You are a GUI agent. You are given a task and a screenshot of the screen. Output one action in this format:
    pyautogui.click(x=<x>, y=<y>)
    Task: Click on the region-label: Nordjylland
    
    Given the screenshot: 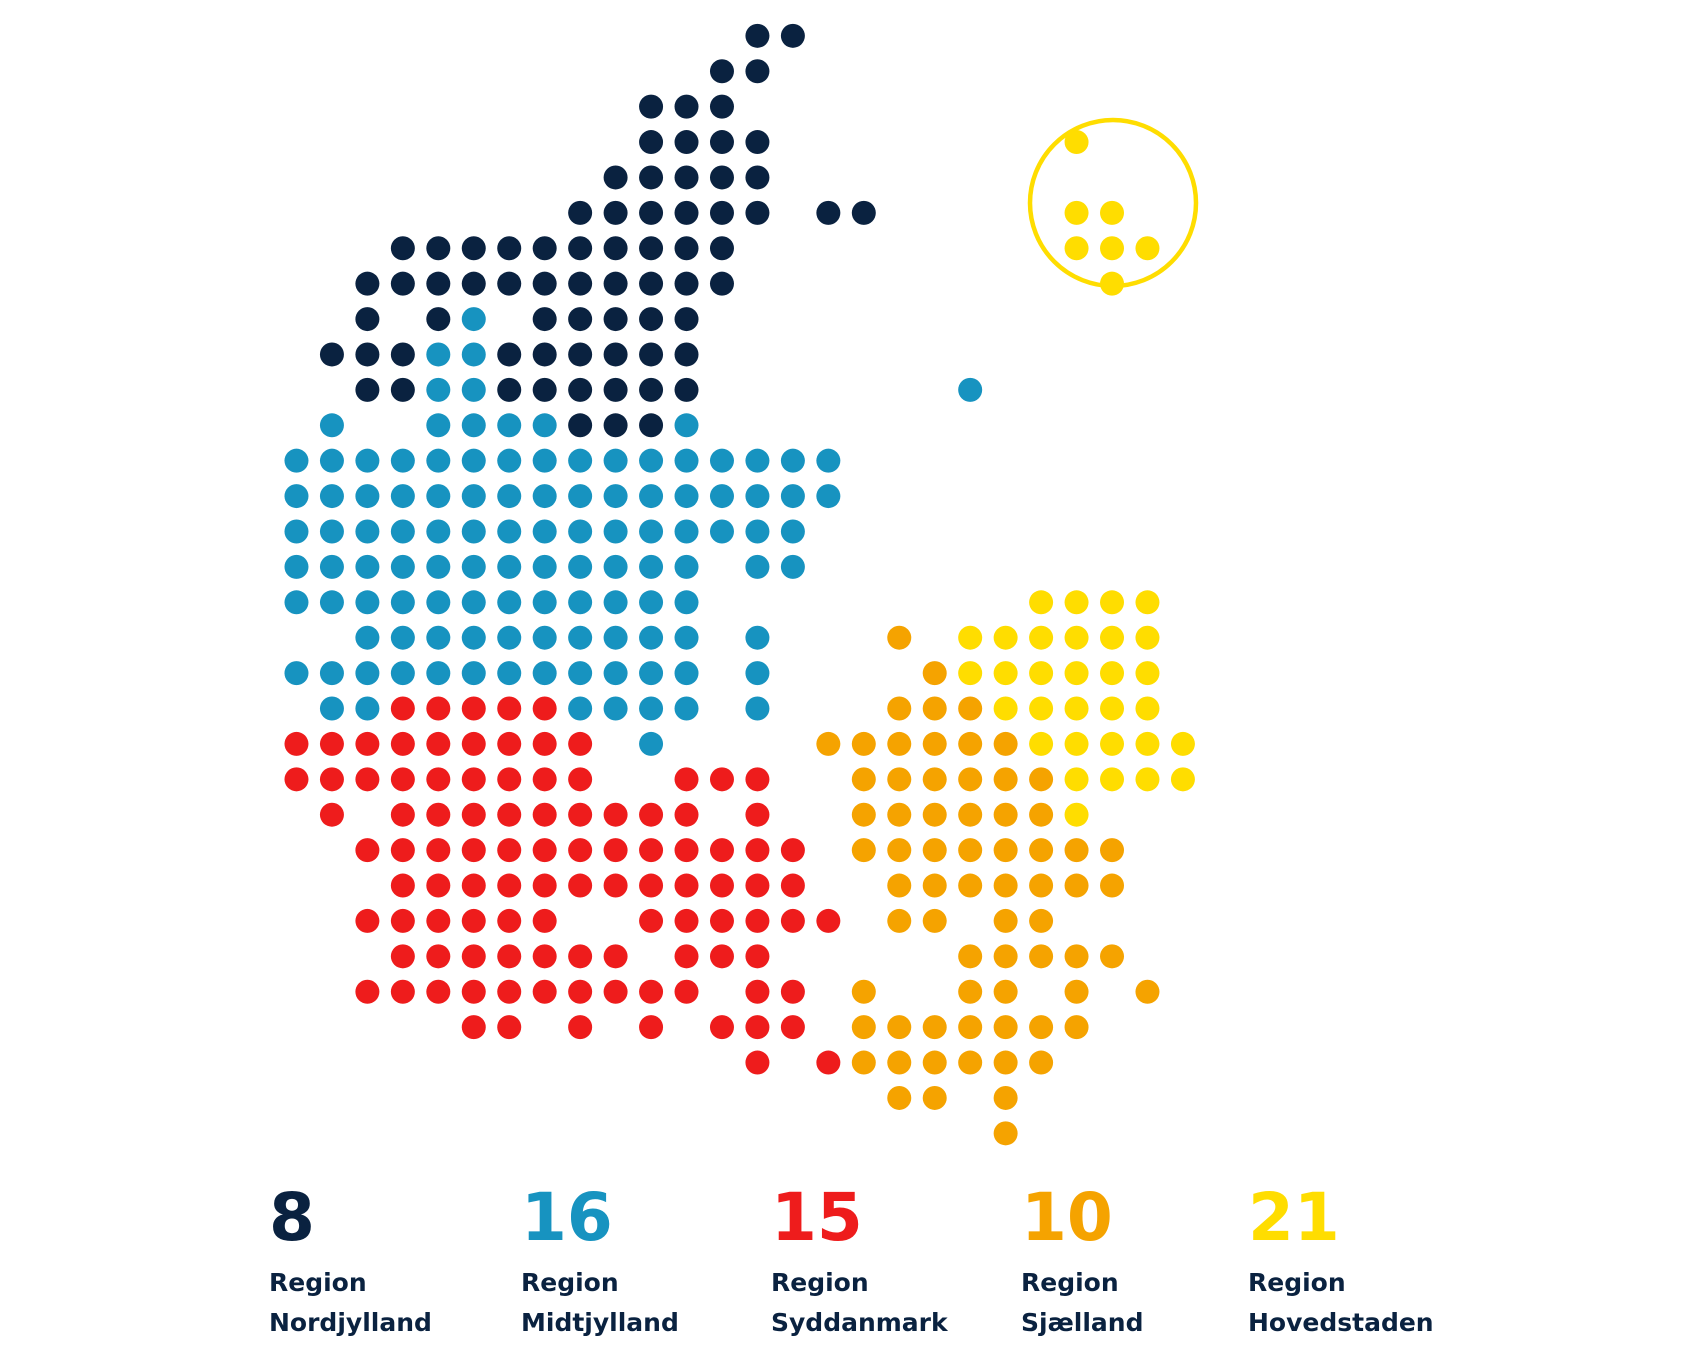 What is the action you would take?
    pyautogui.click(x=350, y=1322)
    